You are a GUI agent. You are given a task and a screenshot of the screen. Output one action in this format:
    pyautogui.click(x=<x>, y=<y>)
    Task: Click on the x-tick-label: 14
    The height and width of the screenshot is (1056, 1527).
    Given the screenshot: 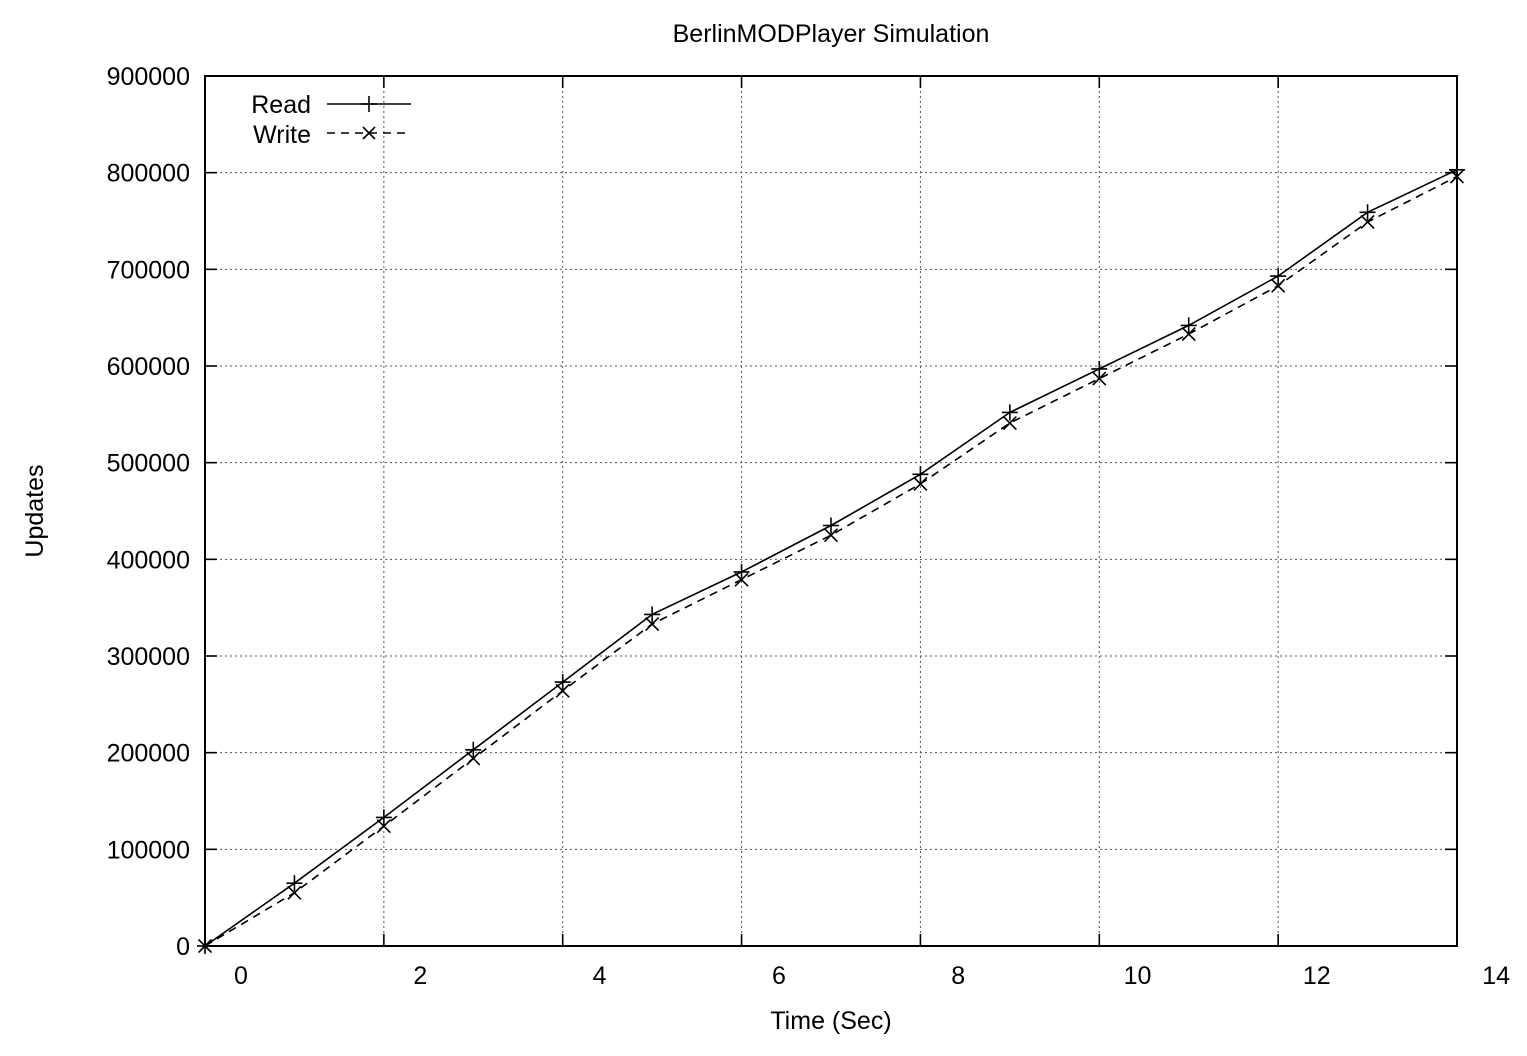 What is the action you would take?
    pyautogui.click(x=1496, y=976)
    